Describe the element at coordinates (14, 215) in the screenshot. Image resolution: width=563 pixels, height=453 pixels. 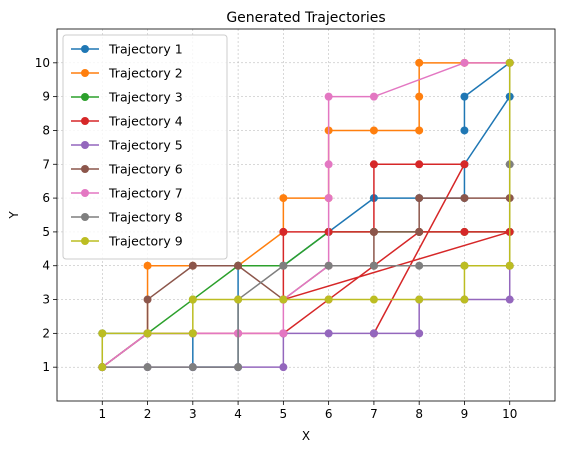
I see `y-axis-title: Y` at that location.